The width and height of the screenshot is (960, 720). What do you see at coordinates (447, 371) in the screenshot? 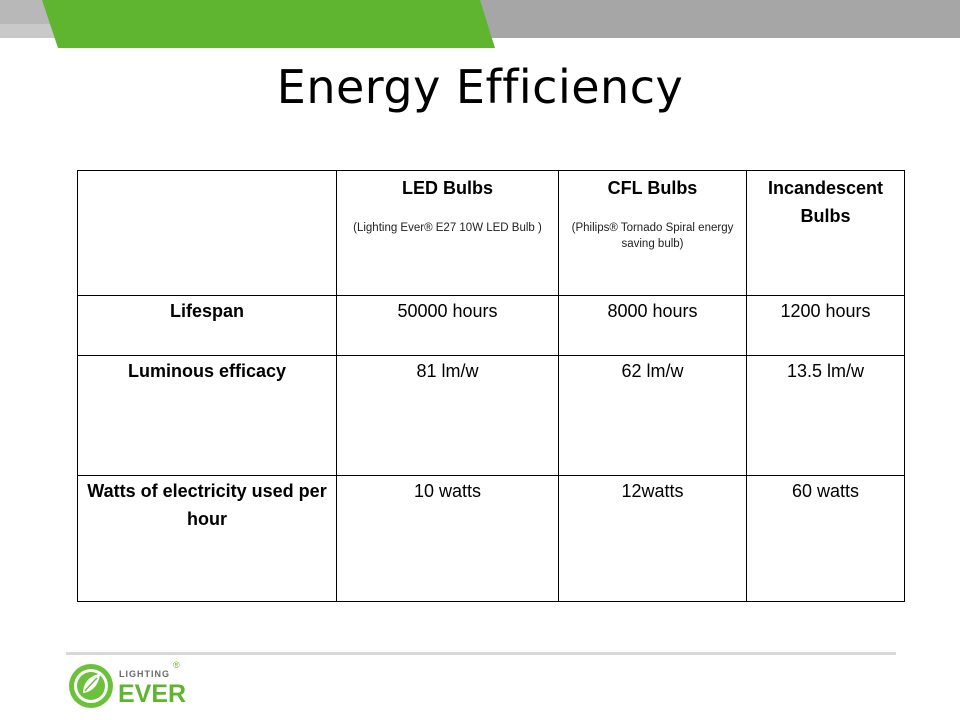
I see `cell-value: 81 lm/w` at bounding box center [447, 371].